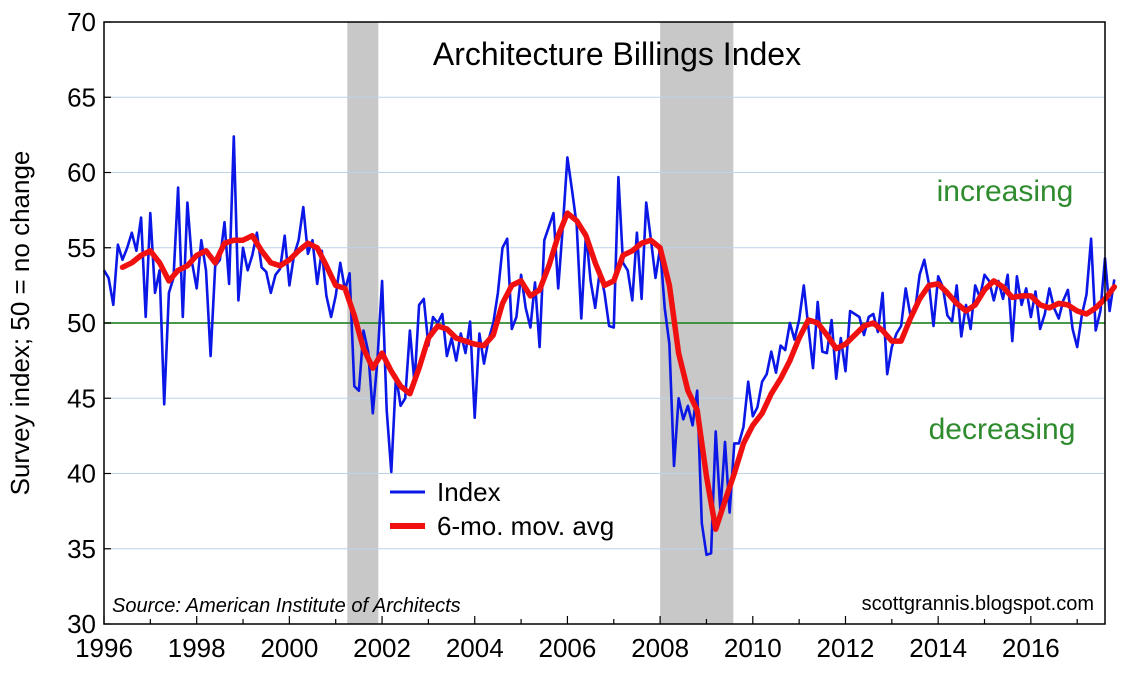 The image size is (1122, 680). What do you see at coordinates (104, 648) in the screenshot?
I see `x-tick-label-1996: 1996` at bounding box center [104, 648].